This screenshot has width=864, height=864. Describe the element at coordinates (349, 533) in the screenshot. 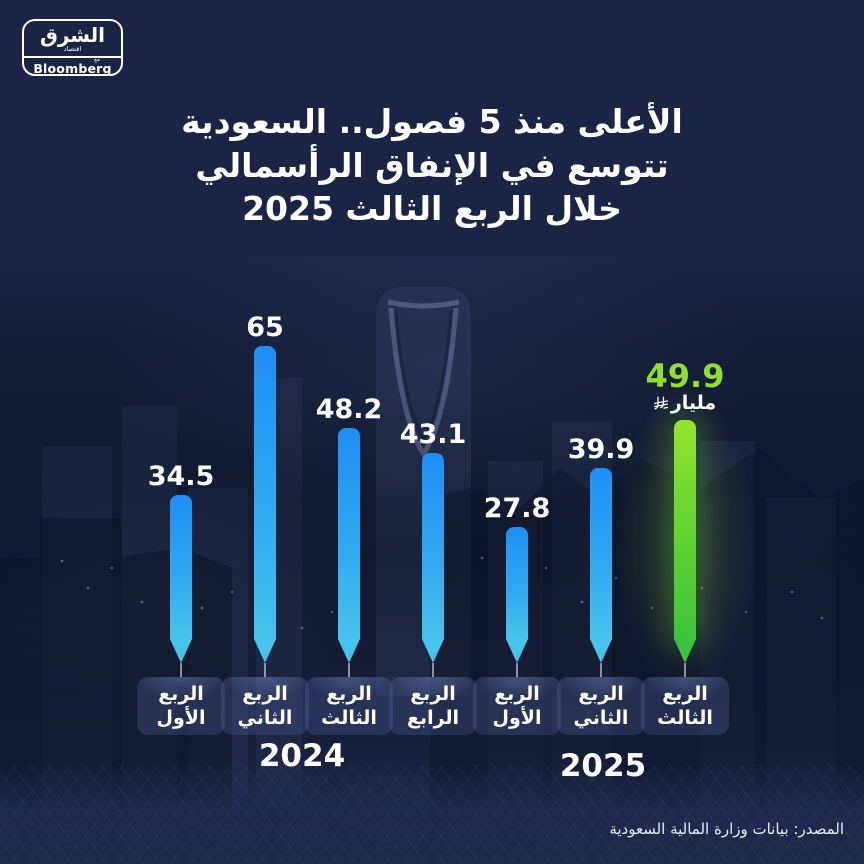

I see `bar-2024-q3` at that location.